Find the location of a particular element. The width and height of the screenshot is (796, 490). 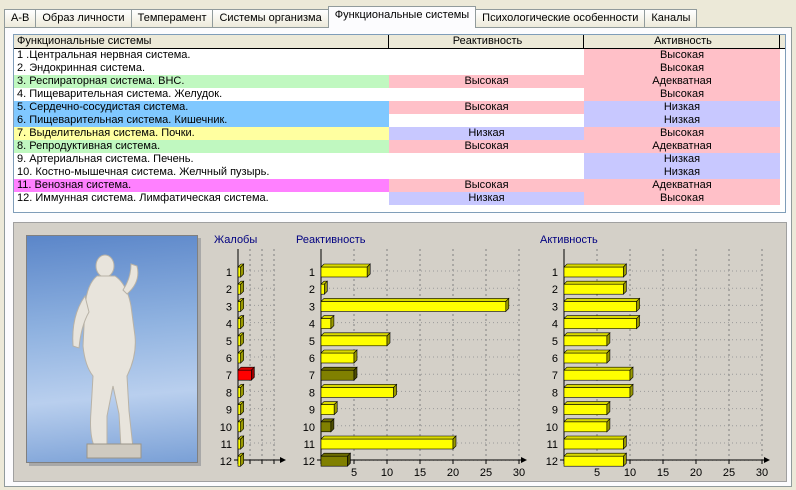

category-label: 10 is located at coordinates (226, 428).